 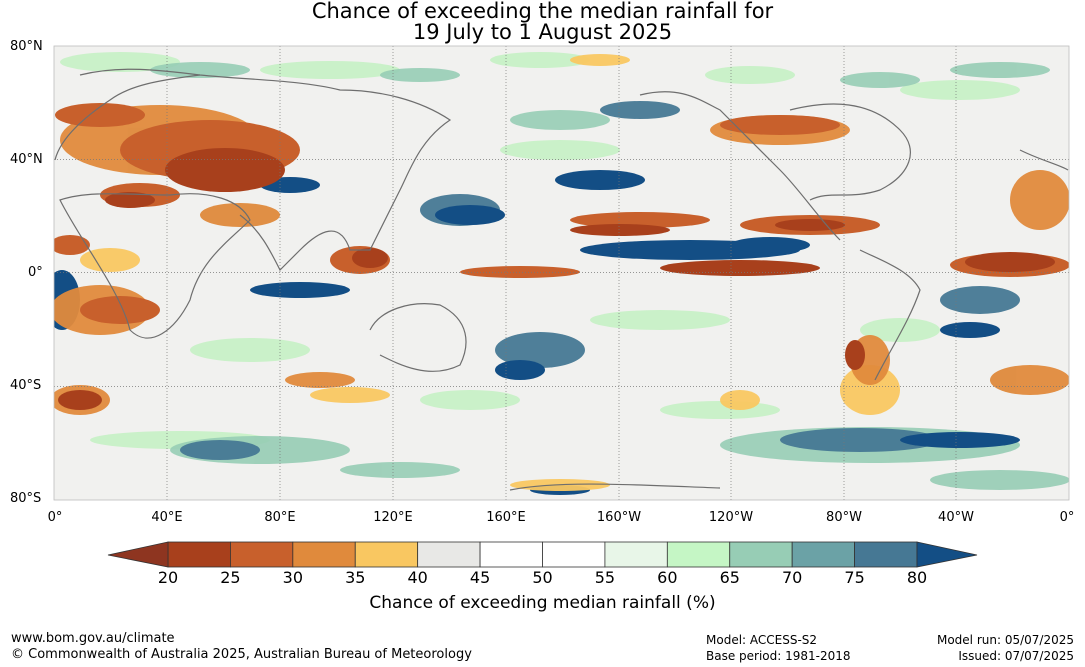 What do you see at coordinates (729, 577) in the screenshot?
I see `colorbar-tick-label: 65` at bounding box center [729, 577].